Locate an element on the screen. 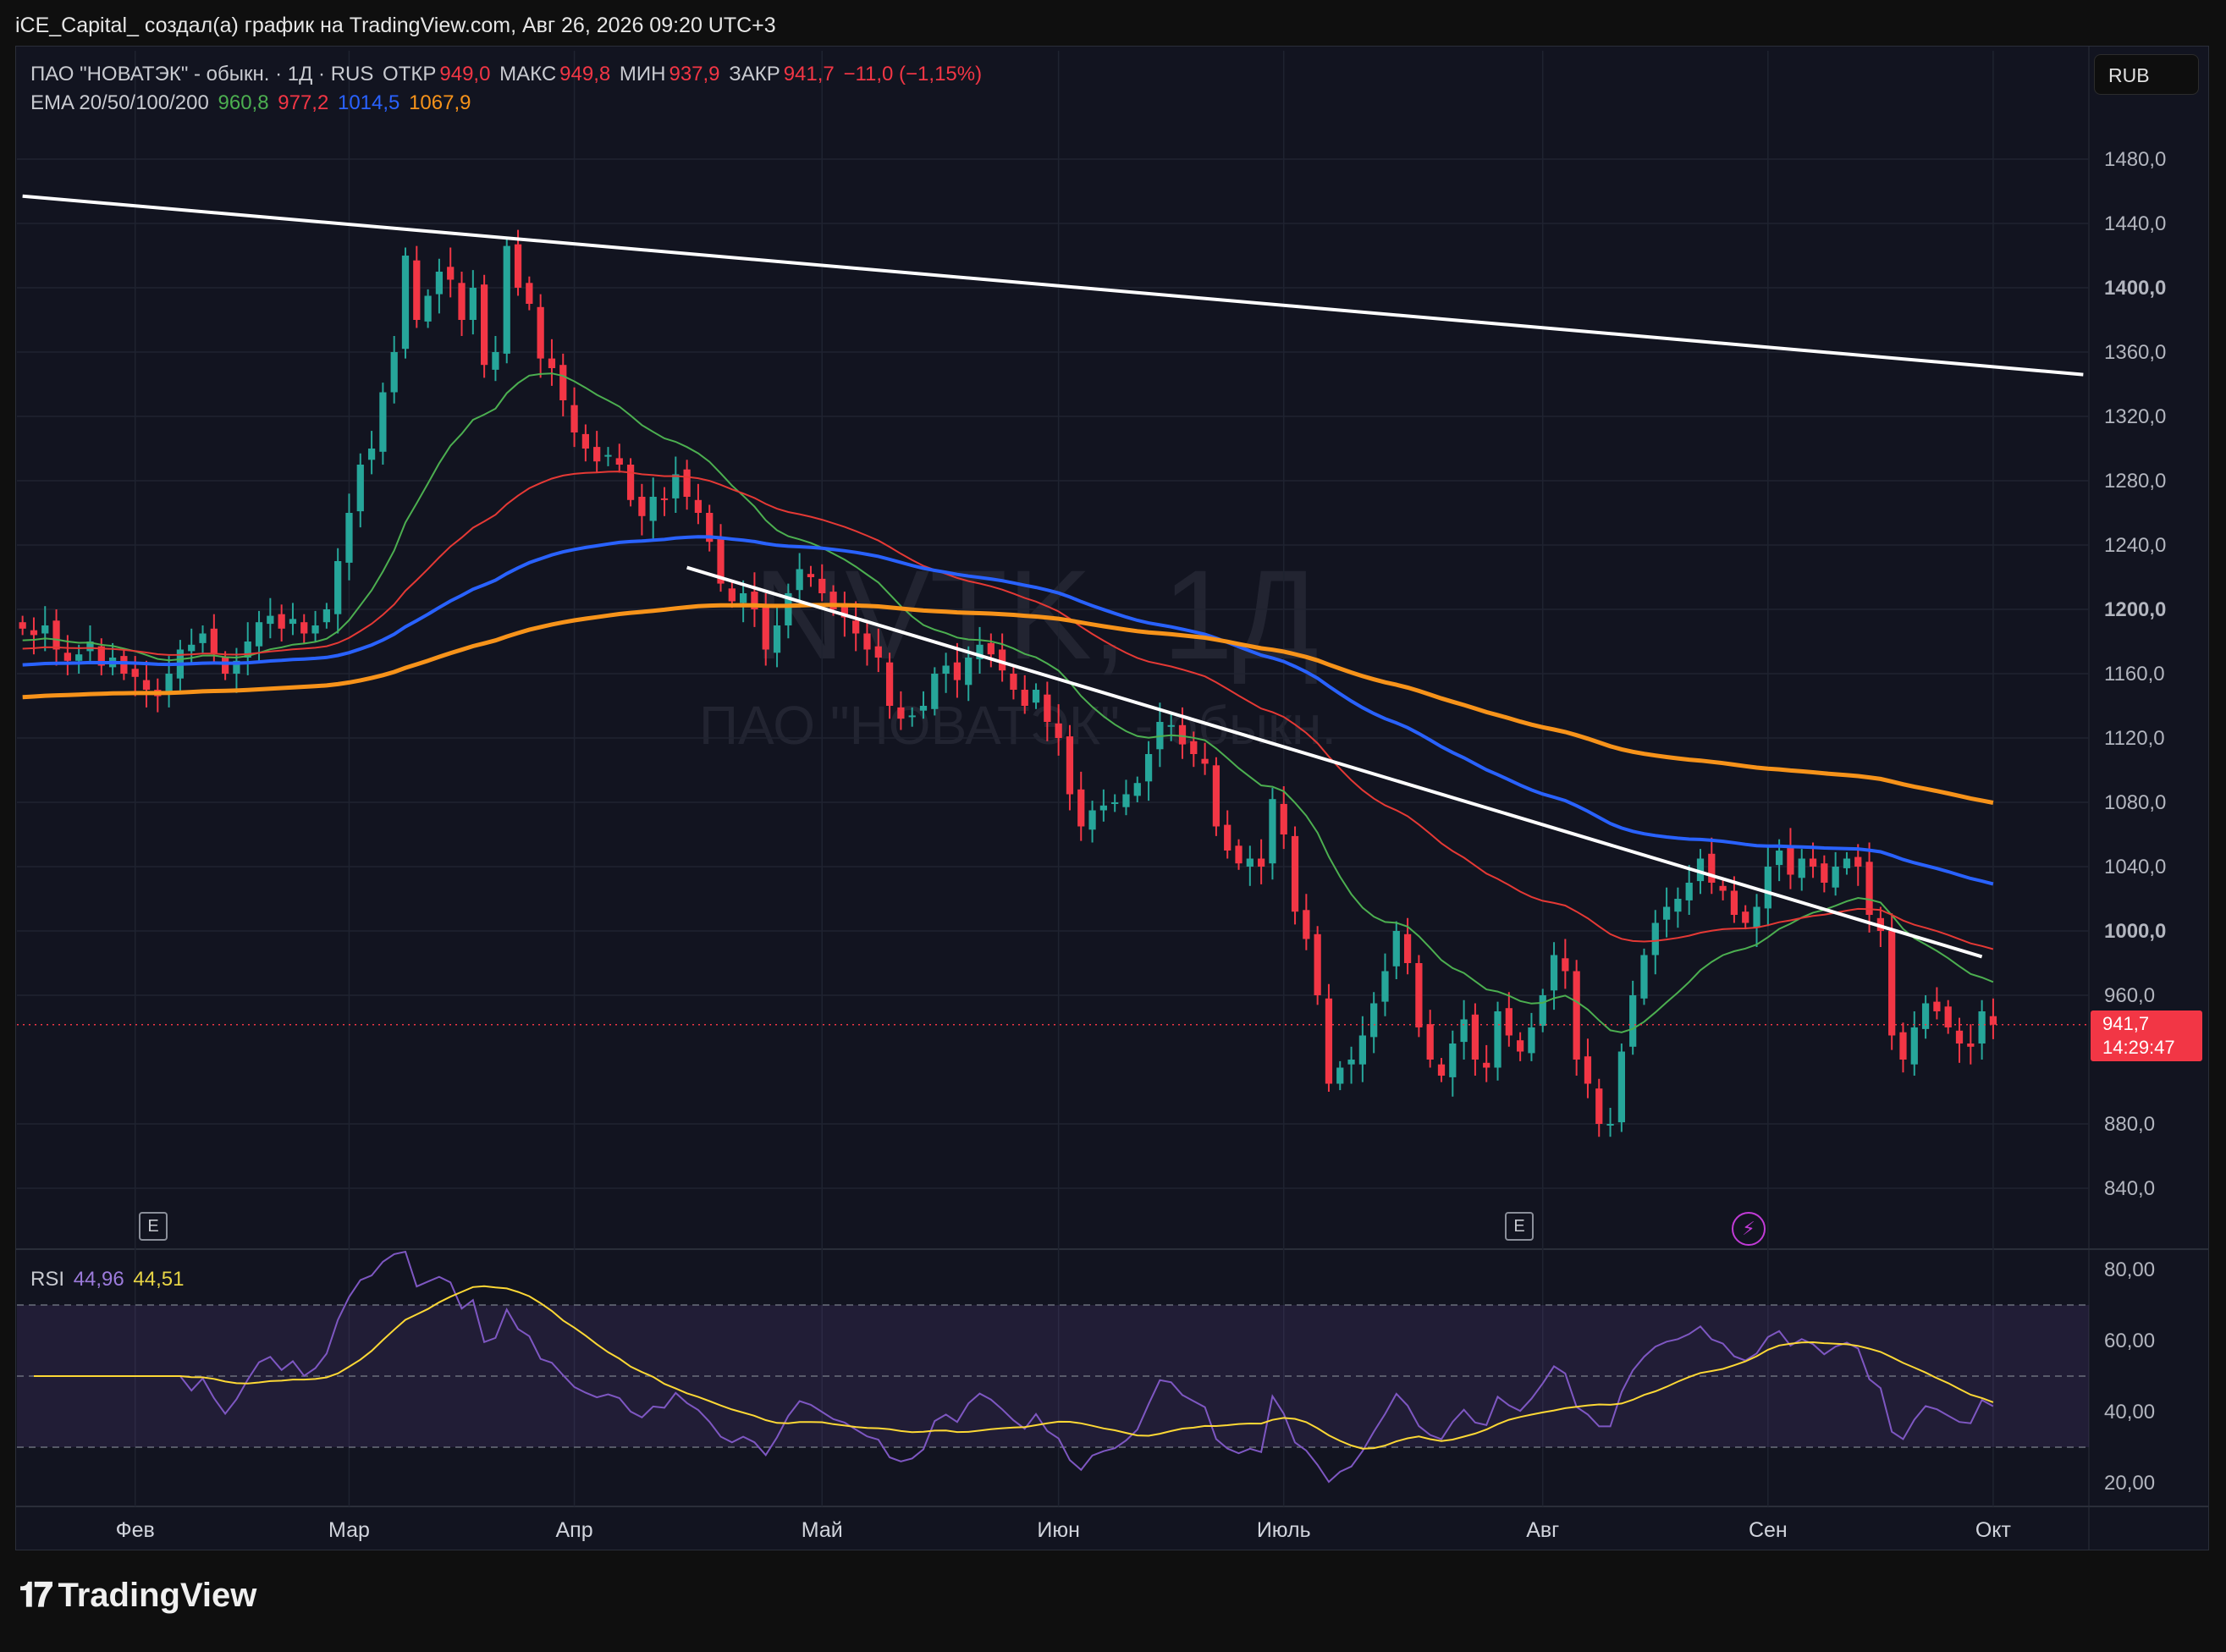  high-label: МАКС is located at coordinates (528, 74).